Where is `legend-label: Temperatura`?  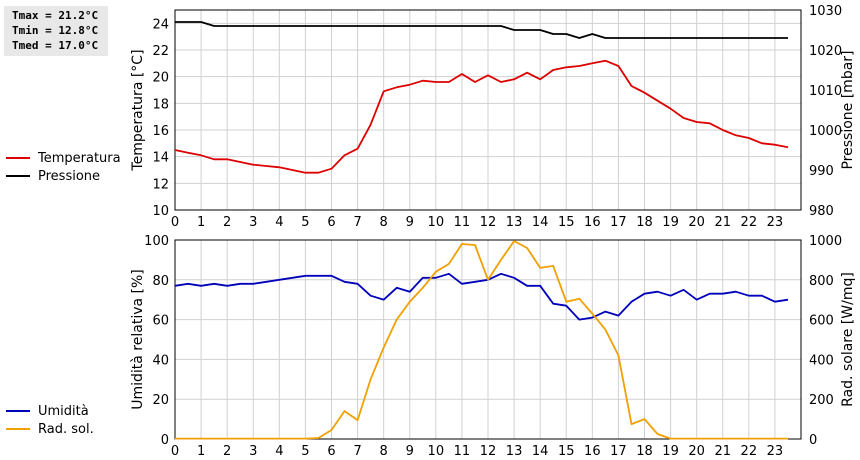
legend-label: Temperatura is located at coordinates (79, 158).